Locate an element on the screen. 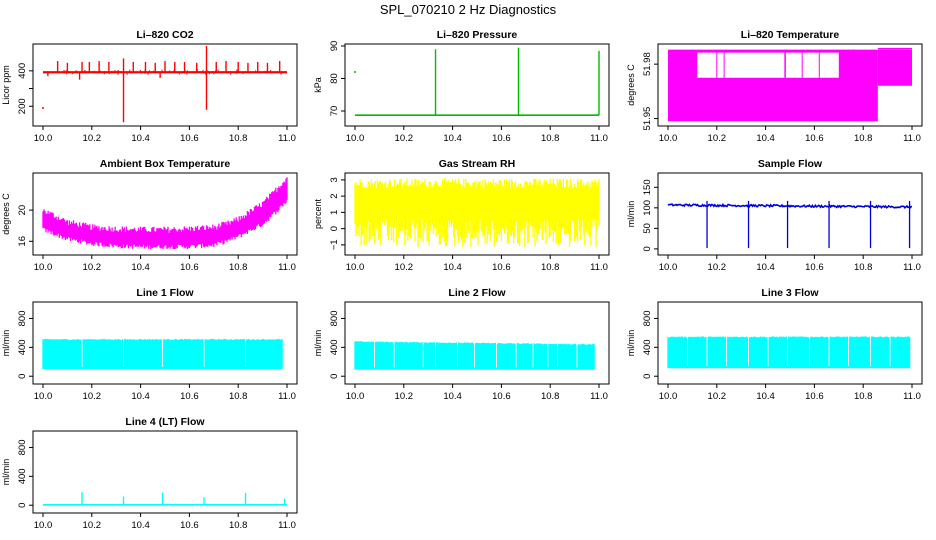 This screenshot has height=540, width=936. licor_temp-xtick-label: 10.4 is located at coordinates (765, 138).